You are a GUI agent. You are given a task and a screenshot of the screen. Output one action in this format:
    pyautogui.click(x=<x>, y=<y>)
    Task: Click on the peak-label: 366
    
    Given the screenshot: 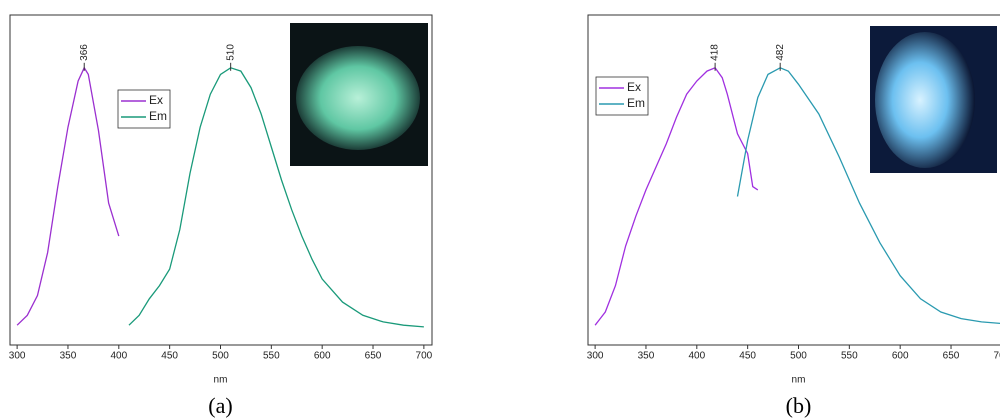 What is the action you would take?
    pyautogui.click(x=84, y=52)
    